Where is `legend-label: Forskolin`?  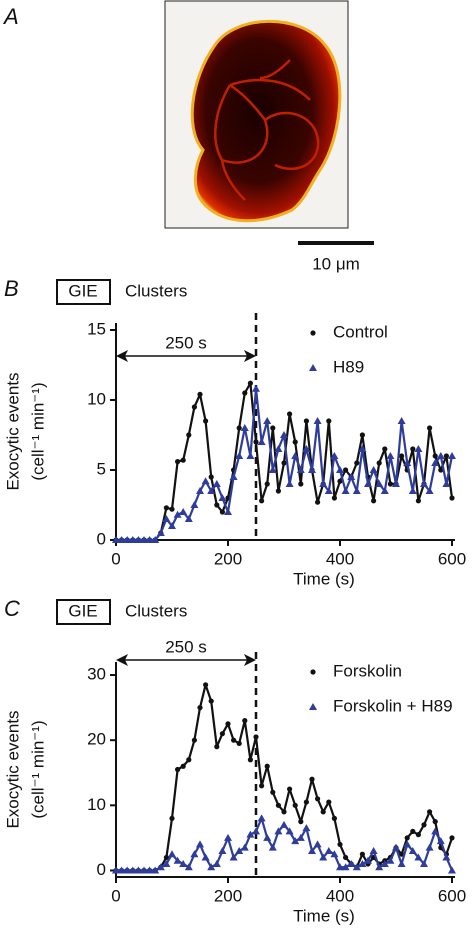
legend-label: Forskolin is located at coordinates (367, 670).